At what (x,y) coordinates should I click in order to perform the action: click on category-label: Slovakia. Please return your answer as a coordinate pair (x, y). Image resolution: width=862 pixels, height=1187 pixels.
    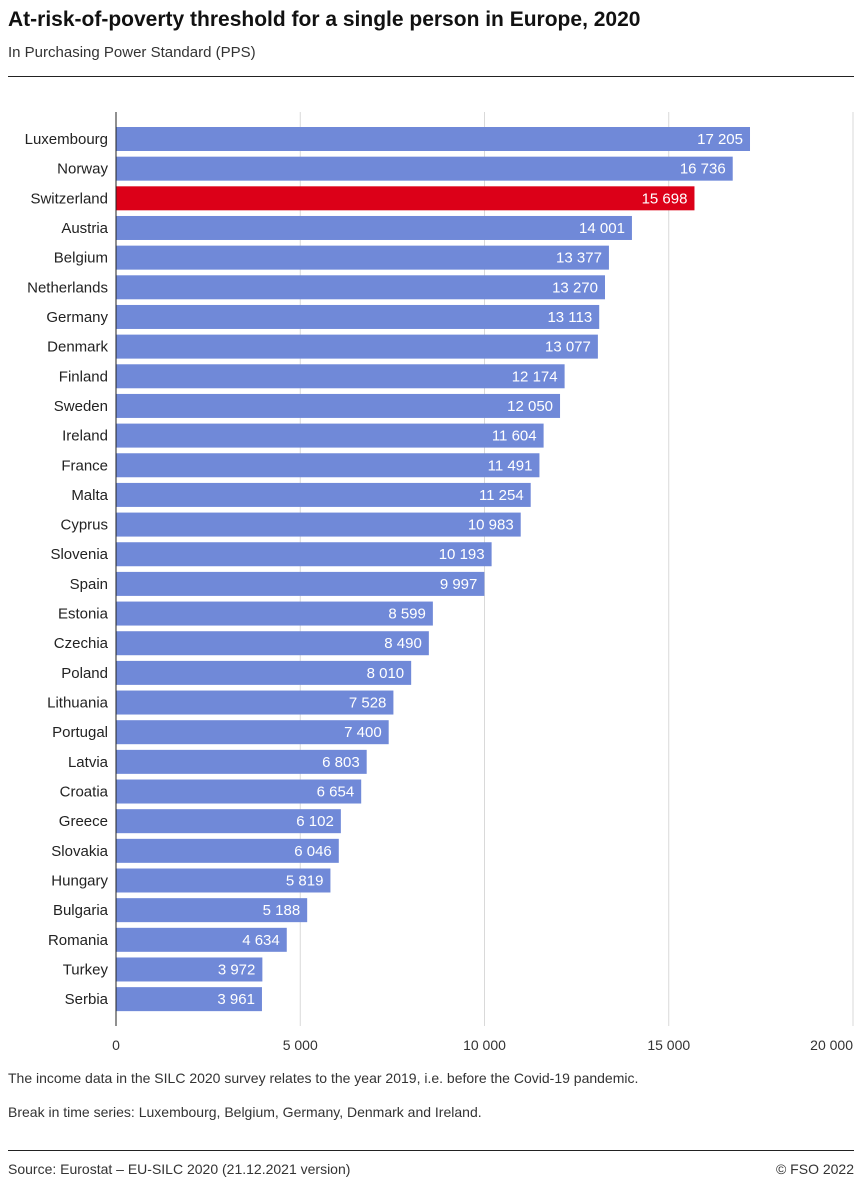
    Looking at the image, I should click on (79, 851).